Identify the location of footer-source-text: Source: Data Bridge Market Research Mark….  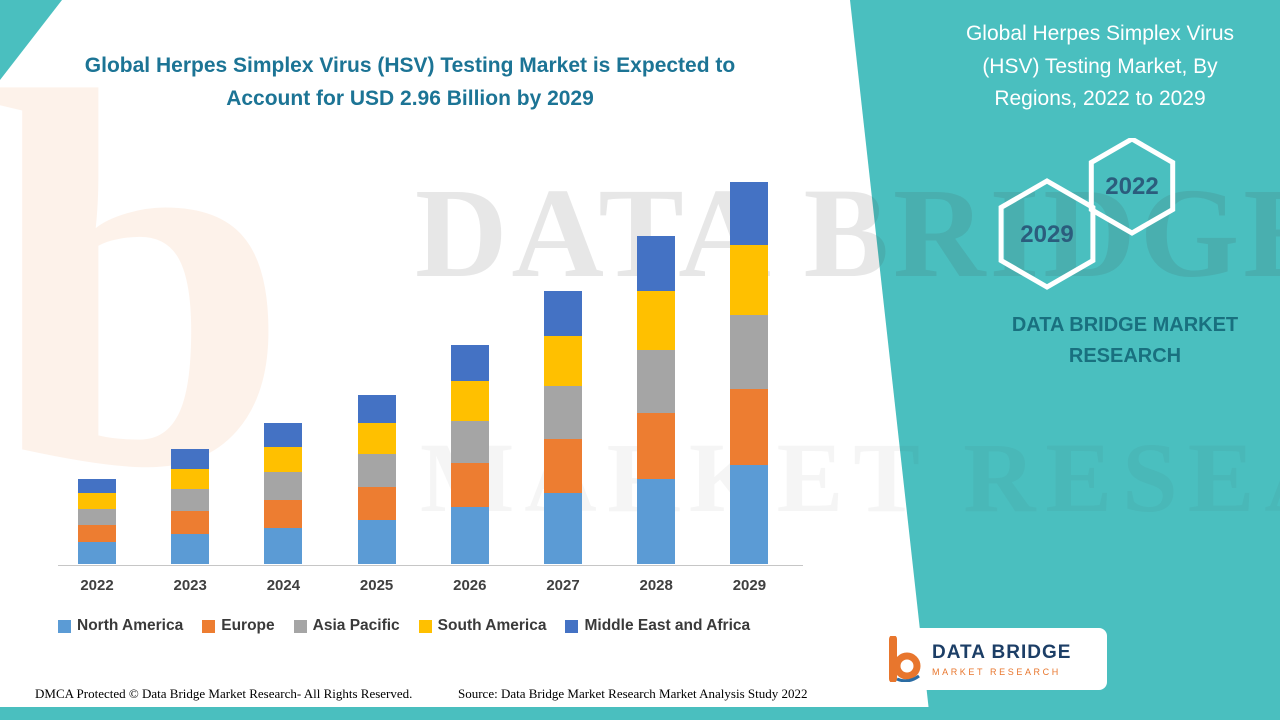
(633, 693).